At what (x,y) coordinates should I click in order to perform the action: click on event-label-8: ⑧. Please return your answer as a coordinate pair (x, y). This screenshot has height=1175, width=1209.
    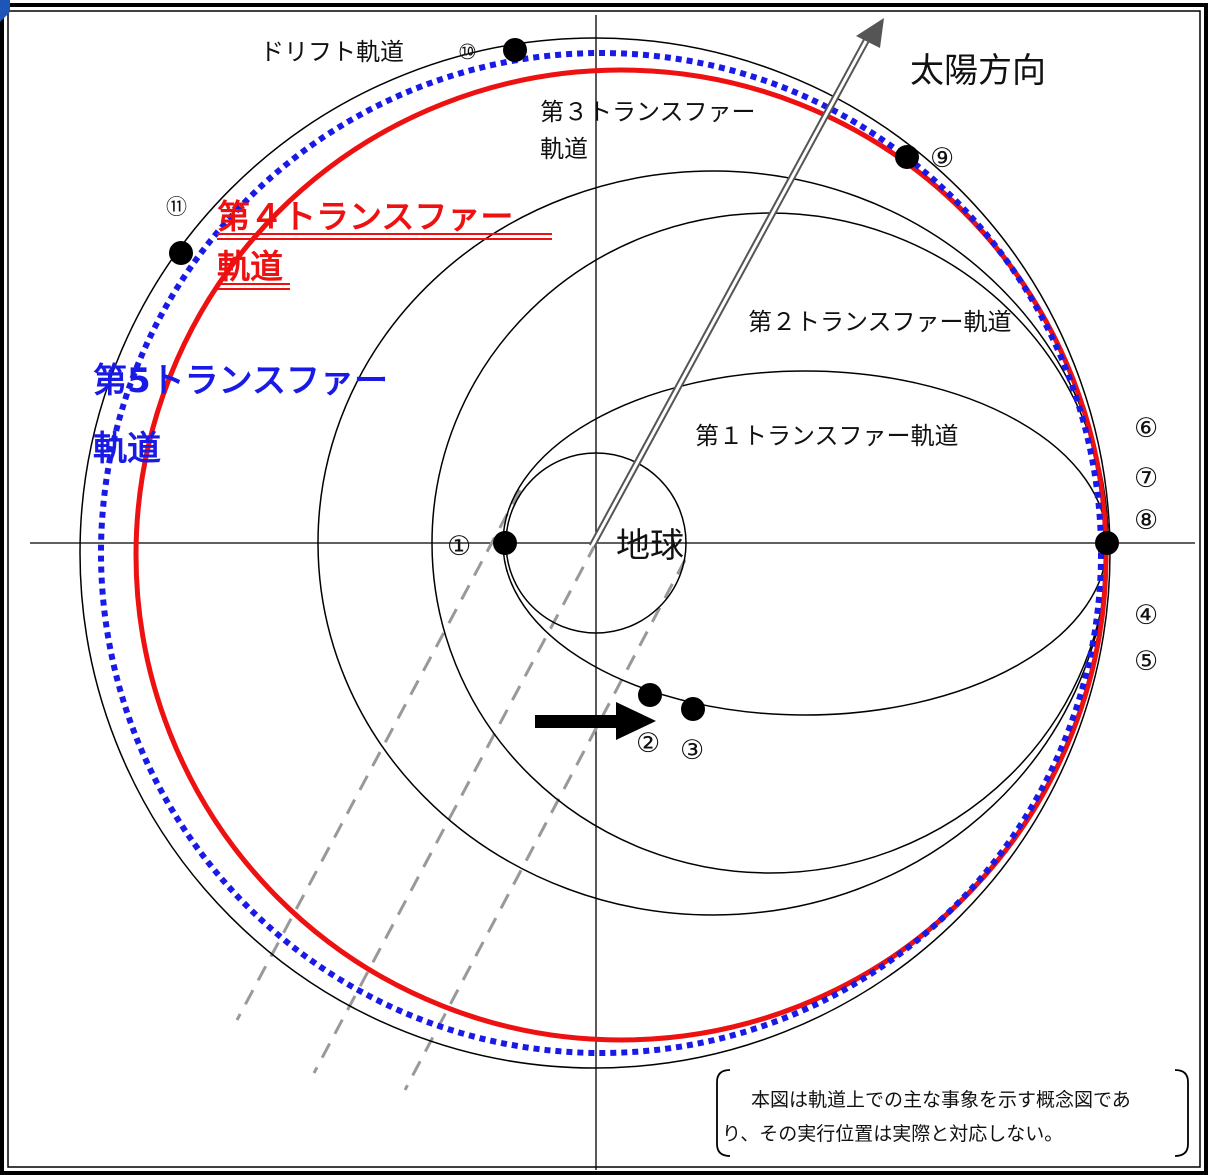
    Looking at the image, I should click on (1146, 520).